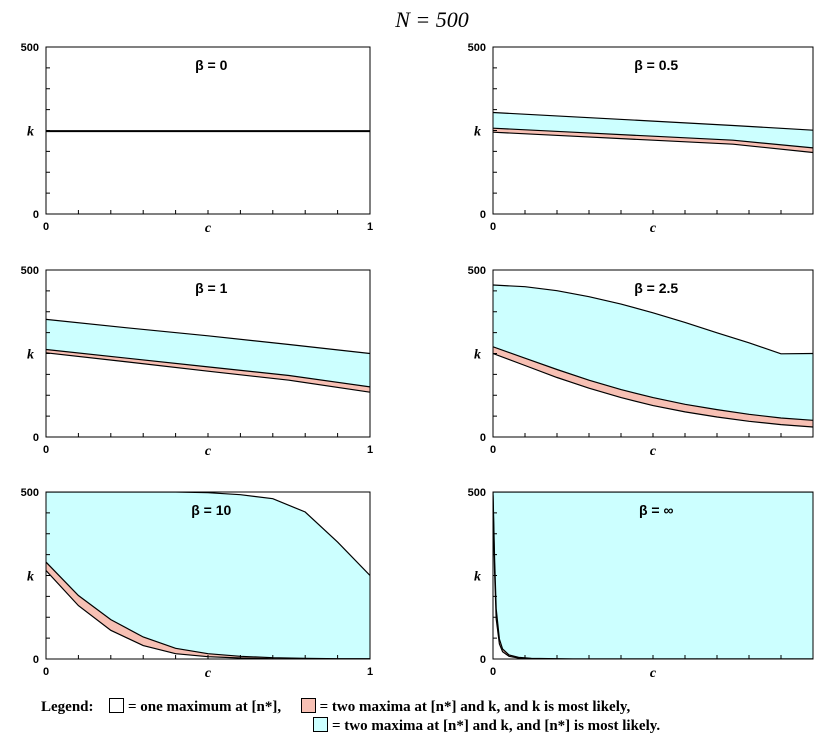  Describe the element at coordinates (656, 288) in the screenshot. I see `panel-beta-label: β = 2.5` at that location.